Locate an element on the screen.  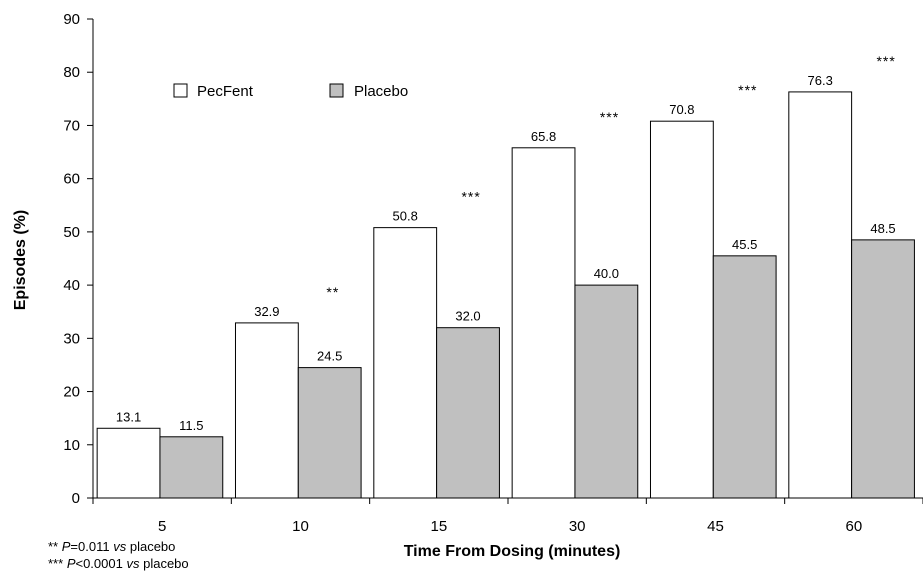
footnote-1-vs: vs is located at coordinates (120, 546).